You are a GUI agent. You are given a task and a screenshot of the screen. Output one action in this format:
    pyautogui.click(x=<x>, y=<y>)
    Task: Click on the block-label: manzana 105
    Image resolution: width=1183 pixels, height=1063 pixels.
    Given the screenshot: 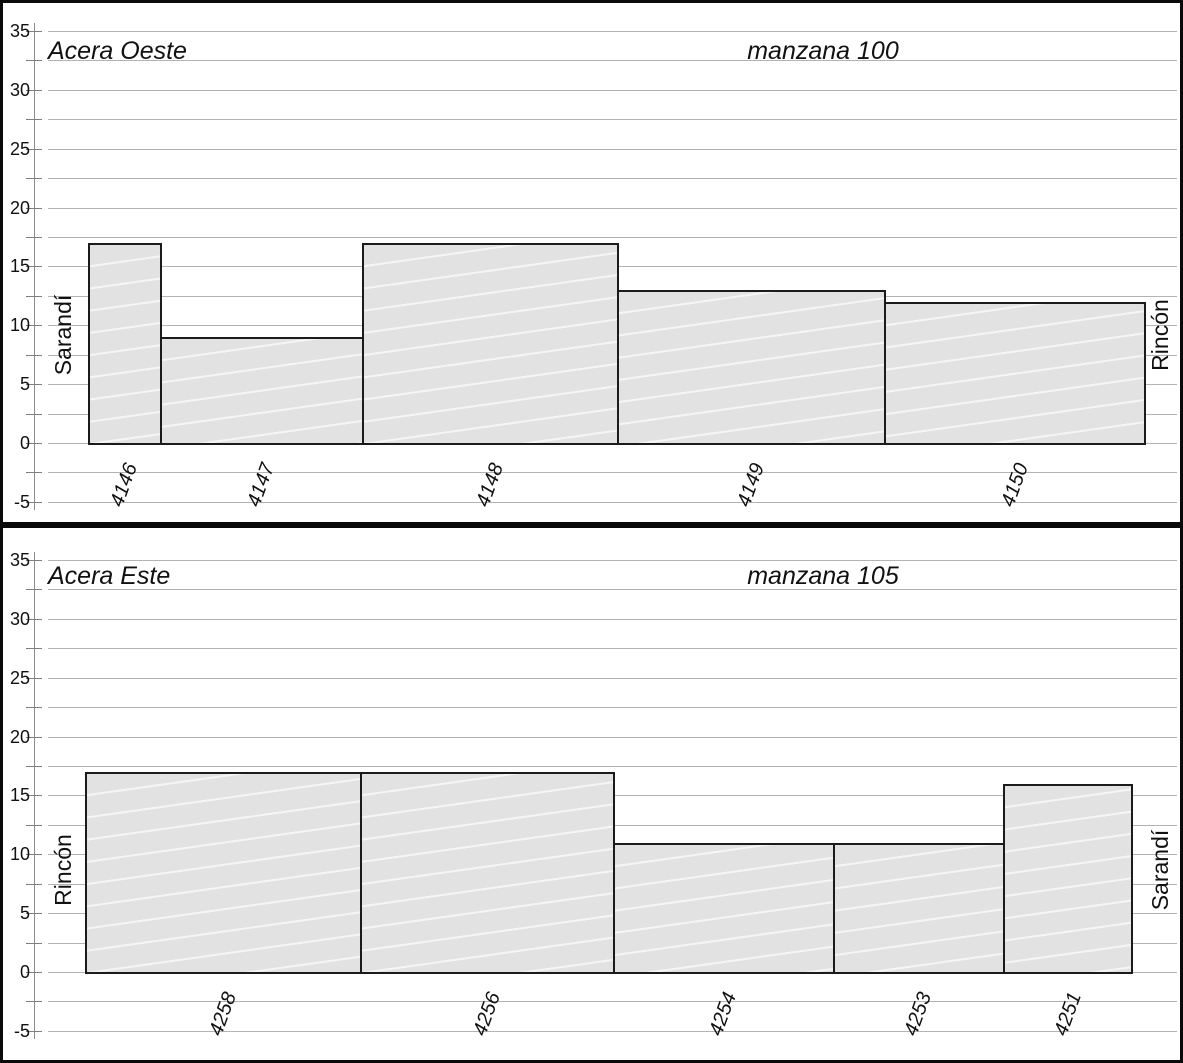 What is the action you would take?
    pyautogui.click(x=823, y=576)
    